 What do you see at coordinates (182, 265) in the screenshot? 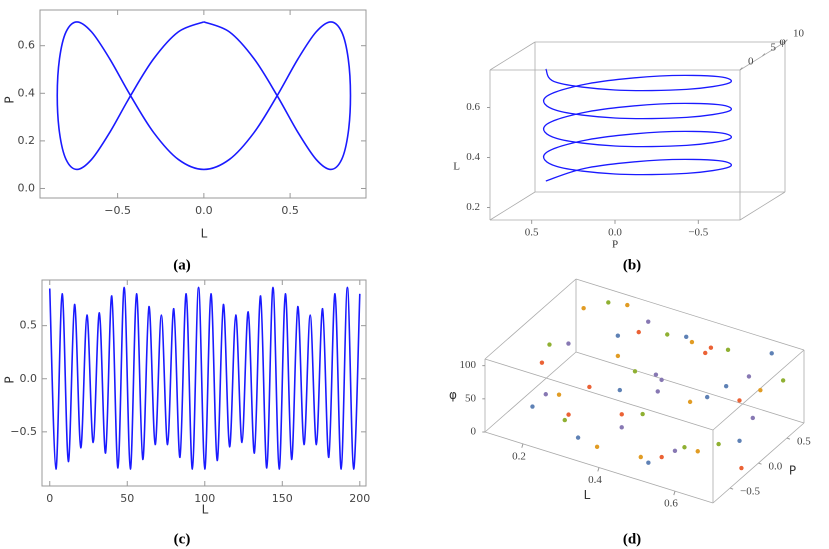
I see `panel-caption: (a)` at bounding box center [182, 265].